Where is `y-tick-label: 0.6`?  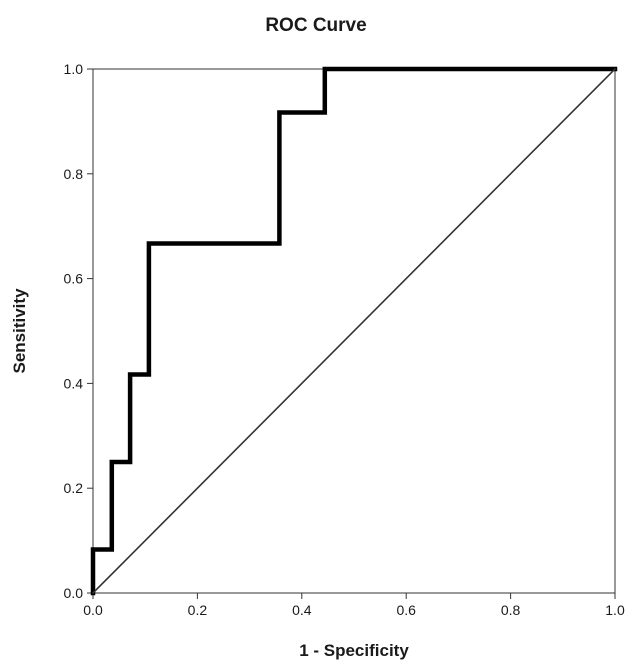 y-tick-label: 0.6 is located at coordinates (74, 279).